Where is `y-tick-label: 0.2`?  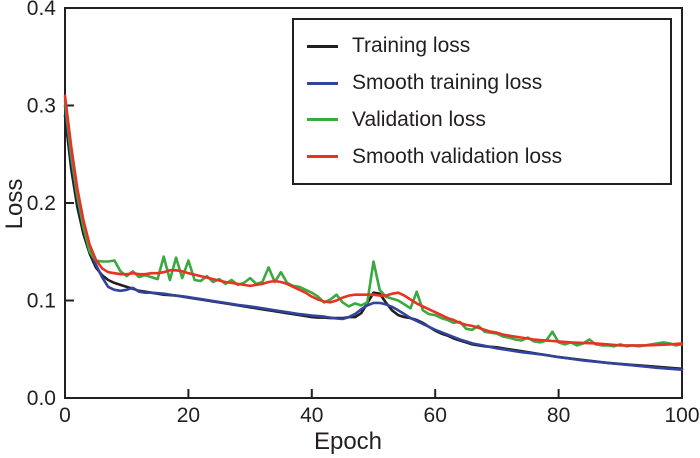
y-tick-label: 0.2 is located at coordinates (41, 203).